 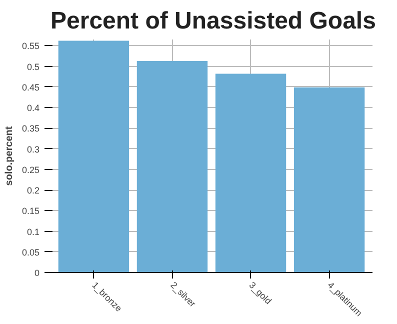 What do you see at coordinates (31, 252) in the screenshot?
I see `y-tick-label: 0.05` at bounding box center [31, 252].